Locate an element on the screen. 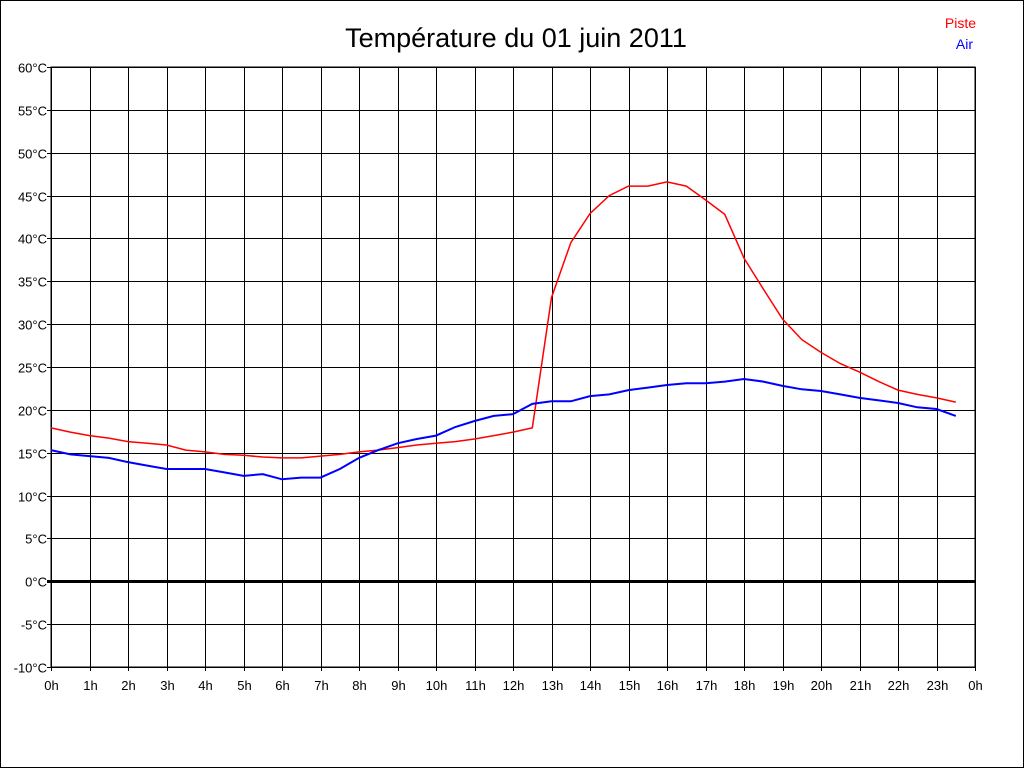  y-tick-label: -5°C is located at coordinates (34, 625).